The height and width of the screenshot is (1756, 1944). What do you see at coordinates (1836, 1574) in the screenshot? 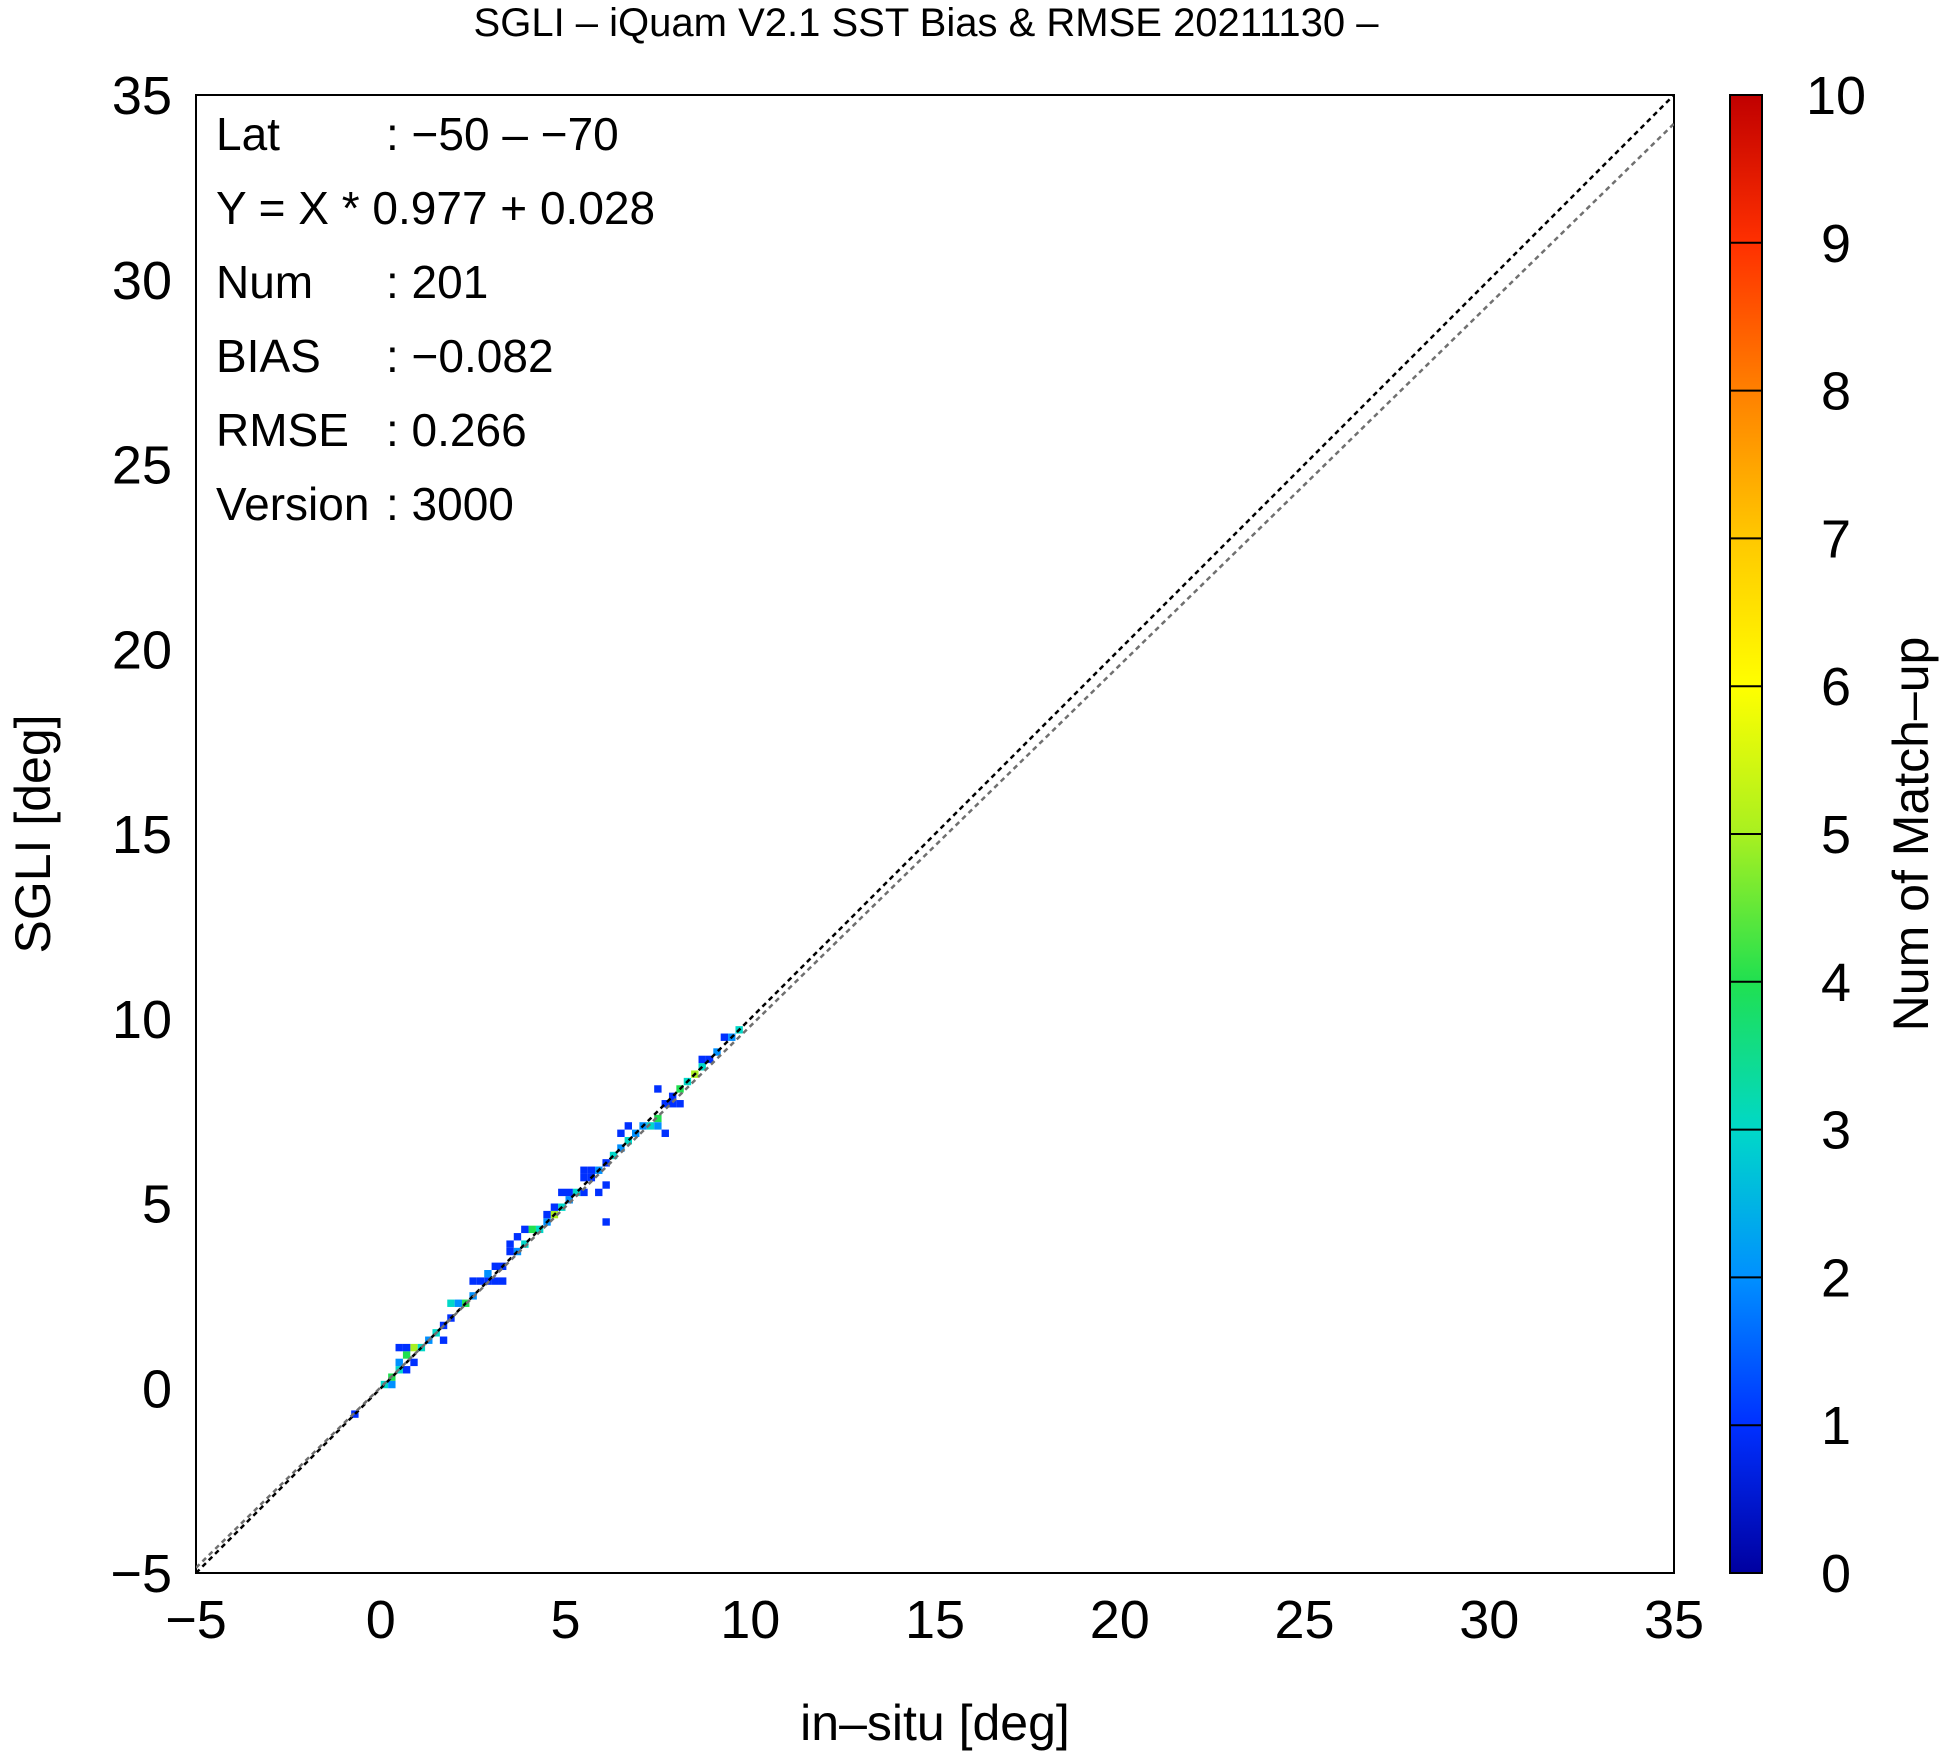
I see `colorbar-tick-label: 0` at bounding box center [1836, 1574].